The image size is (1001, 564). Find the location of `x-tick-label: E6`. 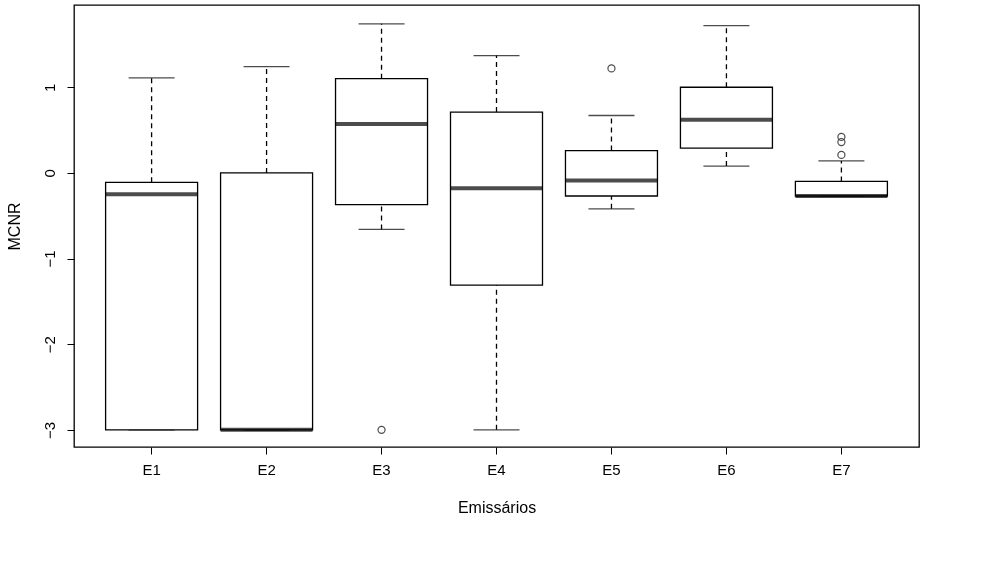

x-tick-label: E6 is located at coordinates (726, 469).